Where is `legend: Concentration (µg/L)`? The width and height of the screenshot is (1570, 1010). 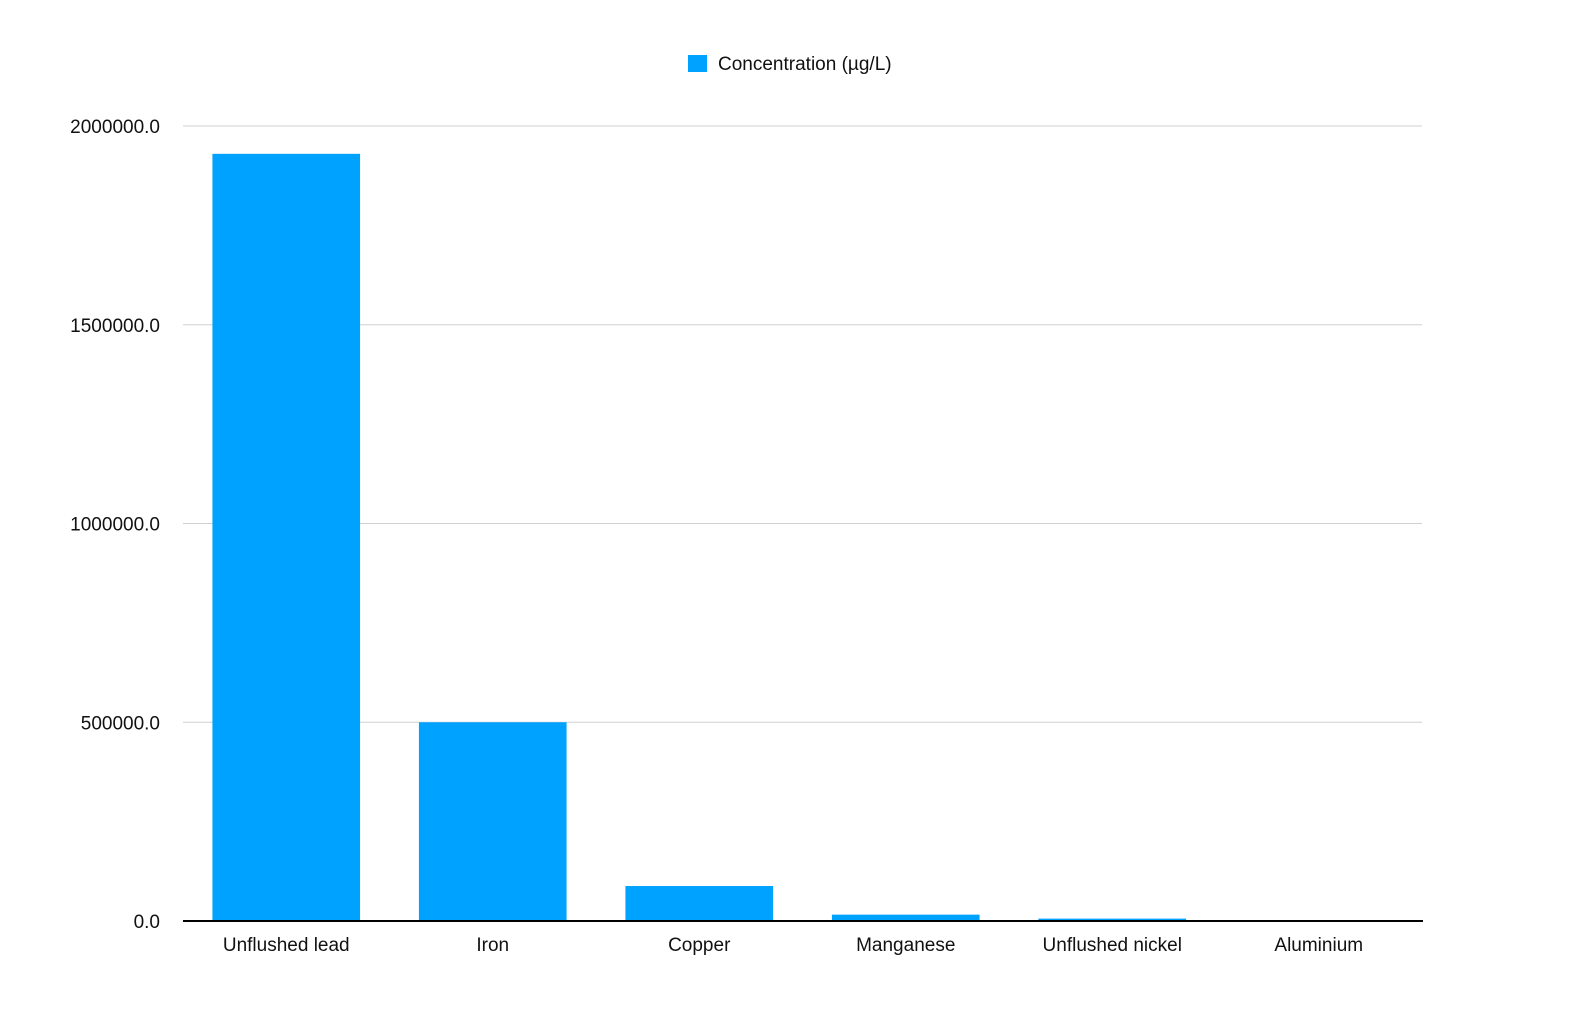 legend: Concentration (µg/L) is located at coordinates (790, 64).